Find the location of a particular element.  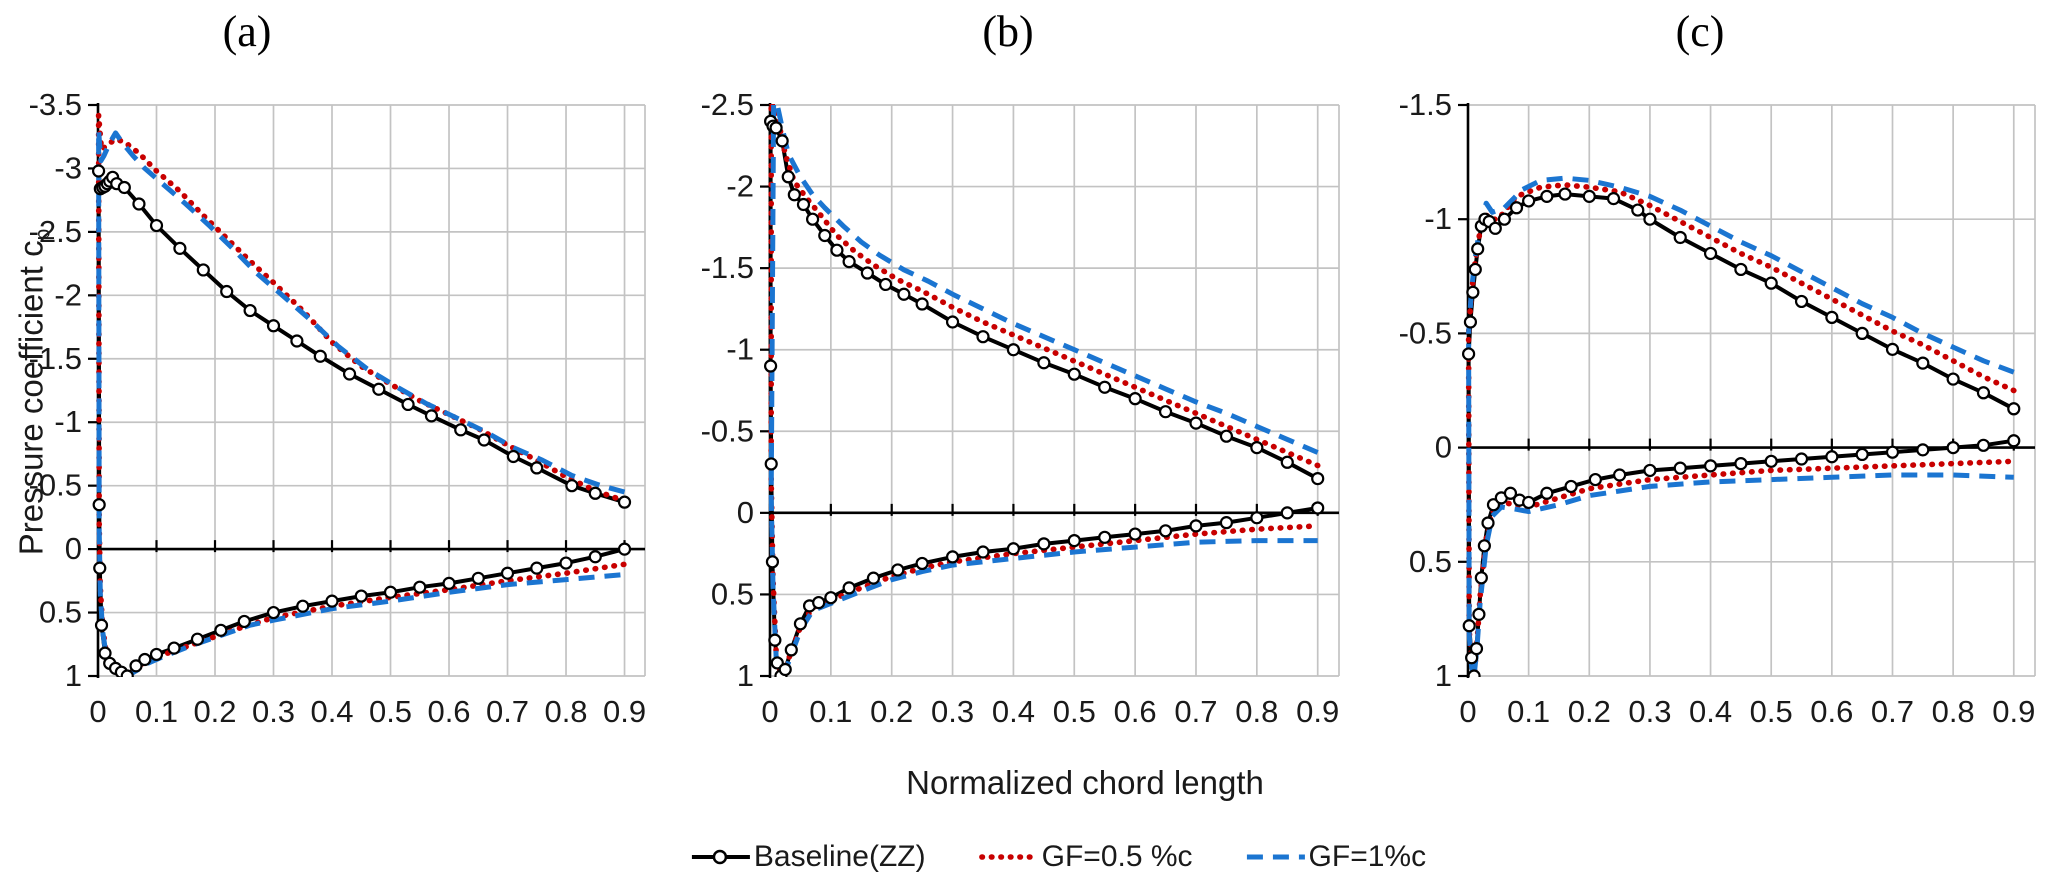

legend: Baseline(ZZ) GF=0.5 %c GF=1%c is located at coordinates (1058, 857).